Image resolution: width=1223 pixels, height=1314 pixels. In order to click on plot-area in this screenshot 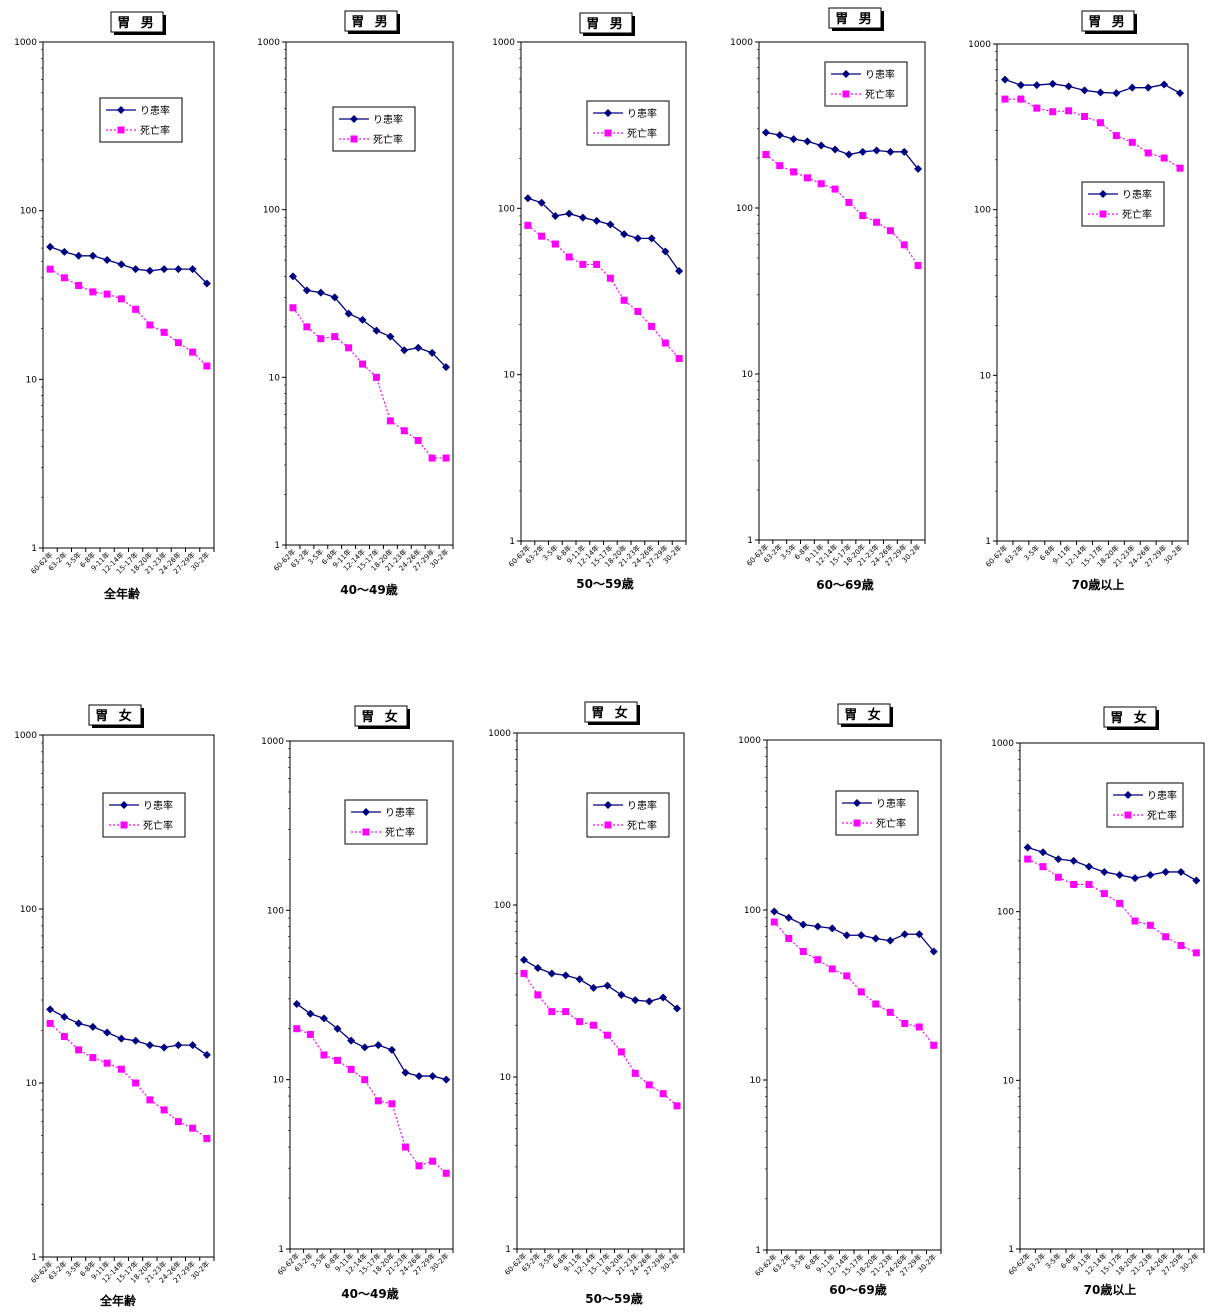, I will do `click(842, 291)`.